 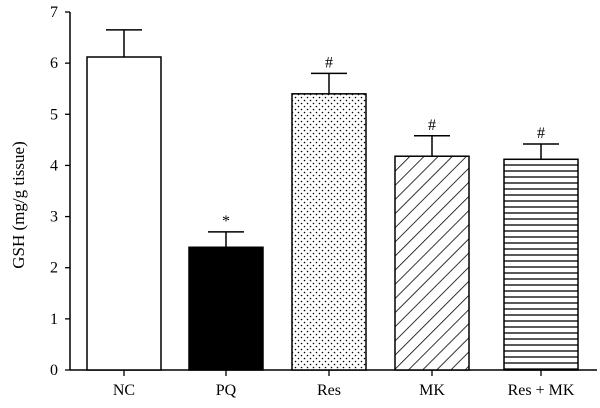 What do you see at coordinates (226, 308) in the screenshot?
I see `bar-pq` at bounding box center [226, 308].